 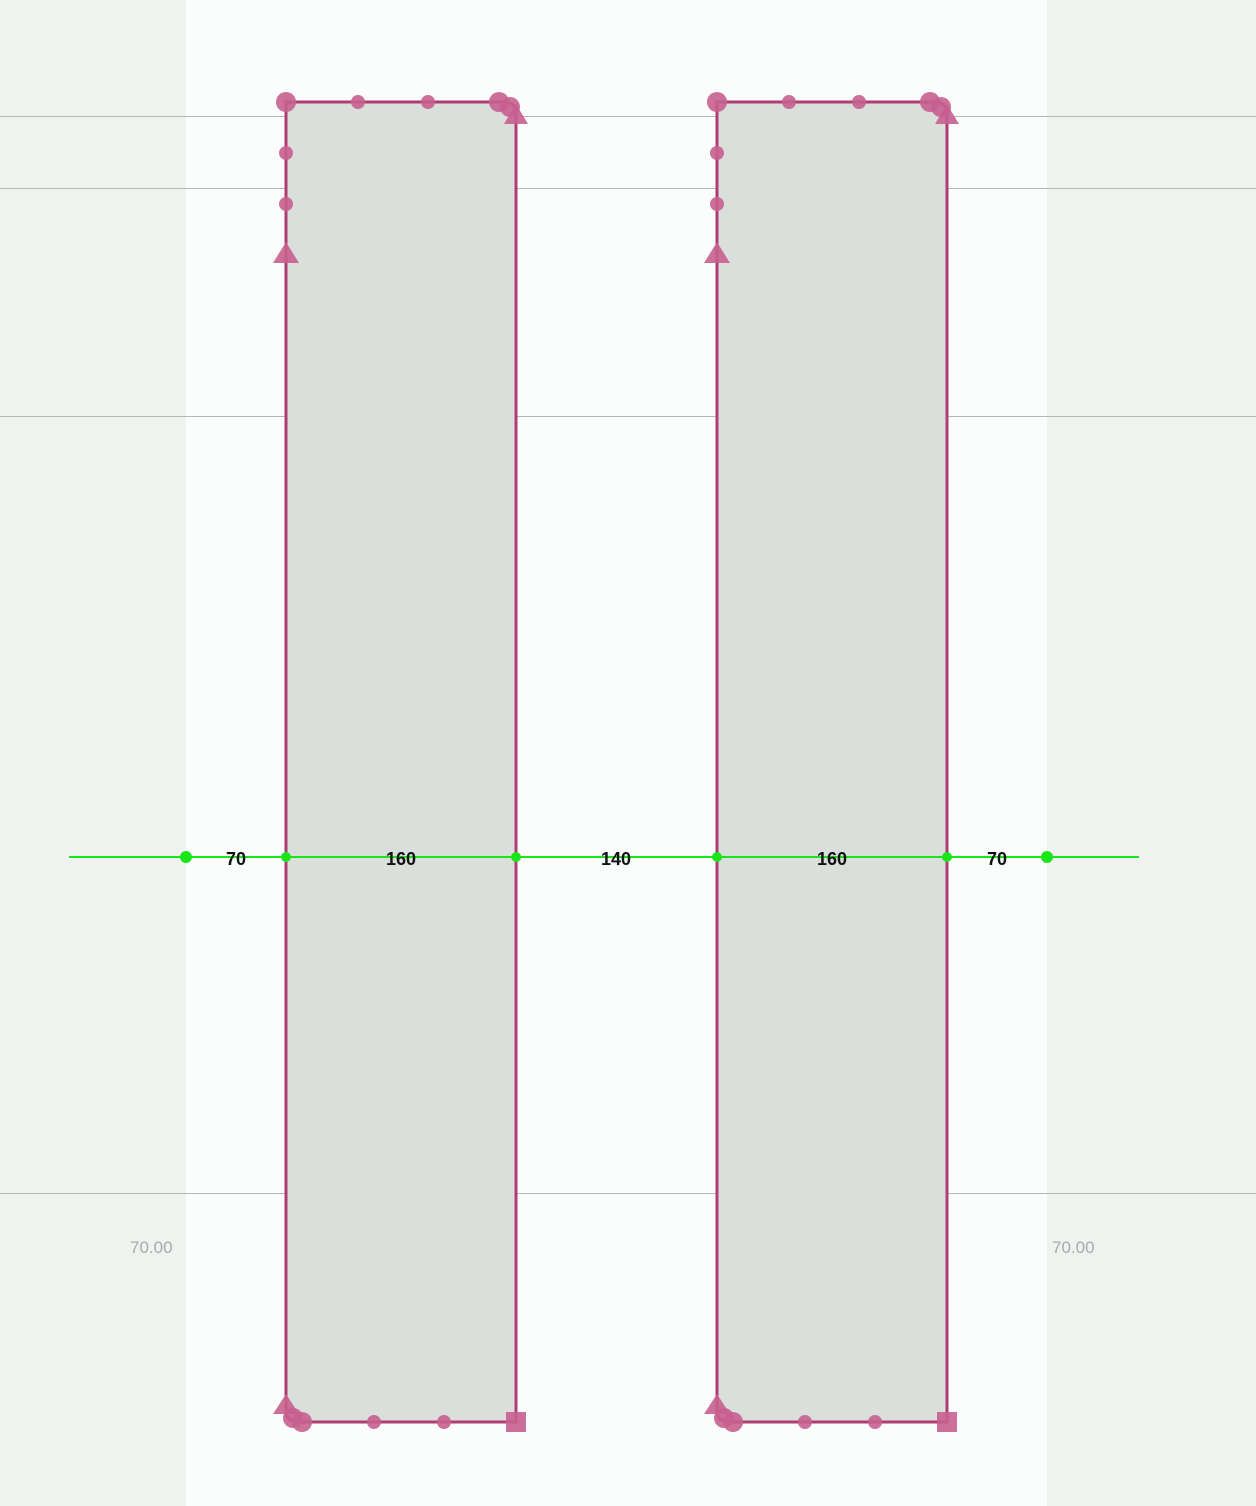 I want to click on measurement-label: 140, so click(x=616, y=859).